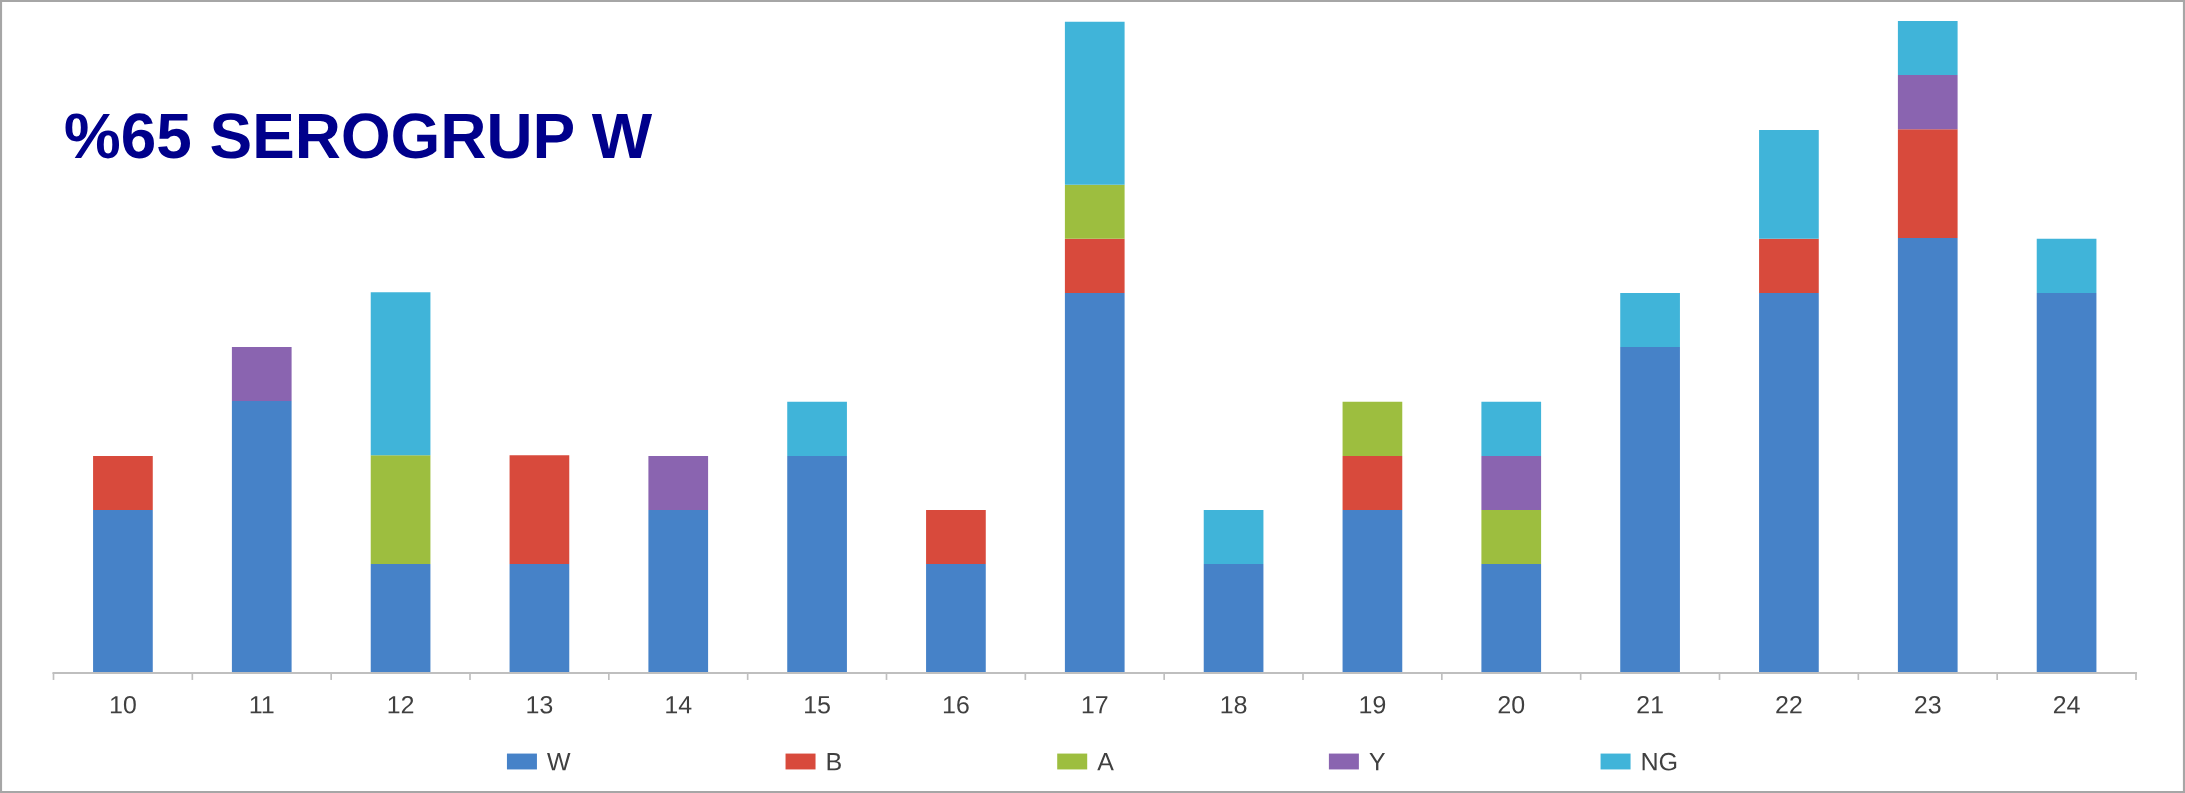  I want to click on text: %65 SEROGRUP W, so click(359, 136).